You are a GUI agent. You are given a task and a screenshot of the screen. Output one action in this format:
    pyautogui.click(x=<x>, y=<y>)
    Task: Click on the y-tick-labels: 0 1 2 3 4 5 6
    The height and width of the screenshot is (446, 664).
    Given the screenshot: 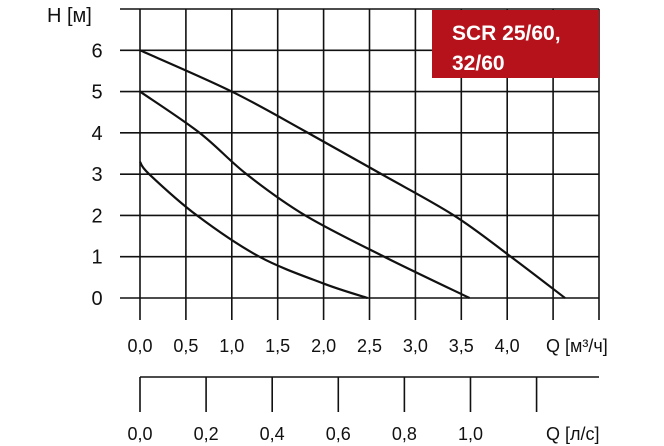 What is the action you would take?
    pyautogui.click(x=96, y=175)
    